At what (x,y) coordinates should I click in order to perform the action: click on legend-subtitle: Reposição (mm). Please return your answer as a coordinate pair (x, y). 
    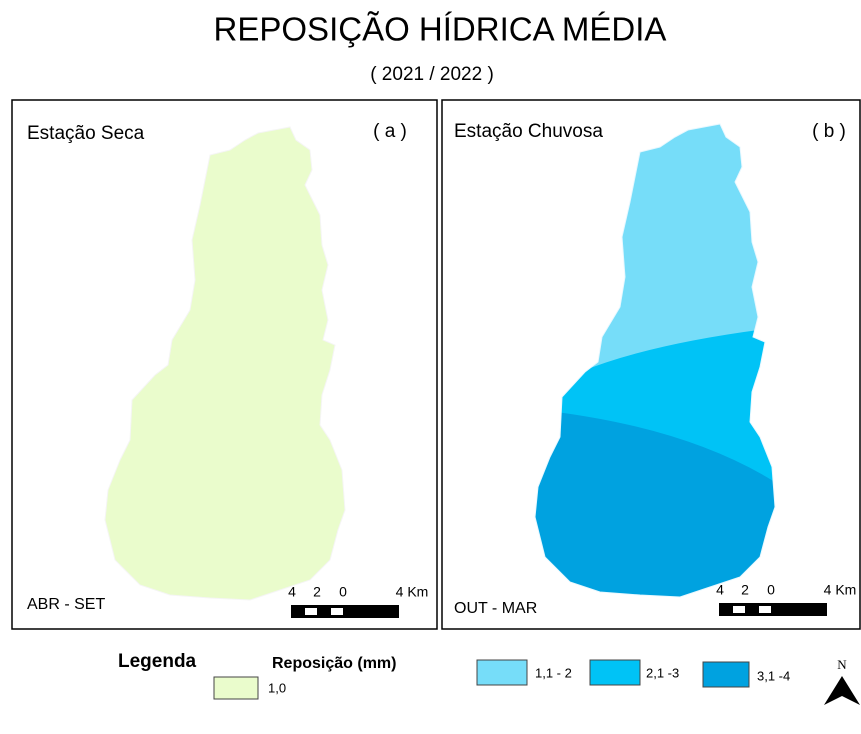
    Looking at the image, I should click on (334, 663).